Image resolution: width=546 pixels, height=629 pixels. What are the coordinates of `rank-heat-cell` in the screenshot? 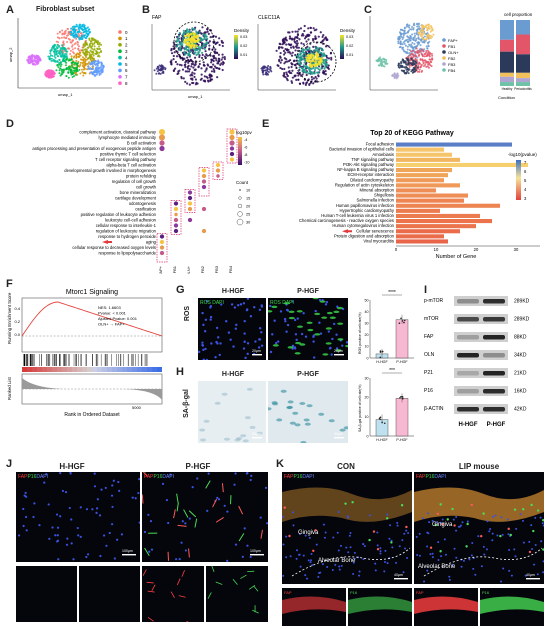 It's located at (69, 369).